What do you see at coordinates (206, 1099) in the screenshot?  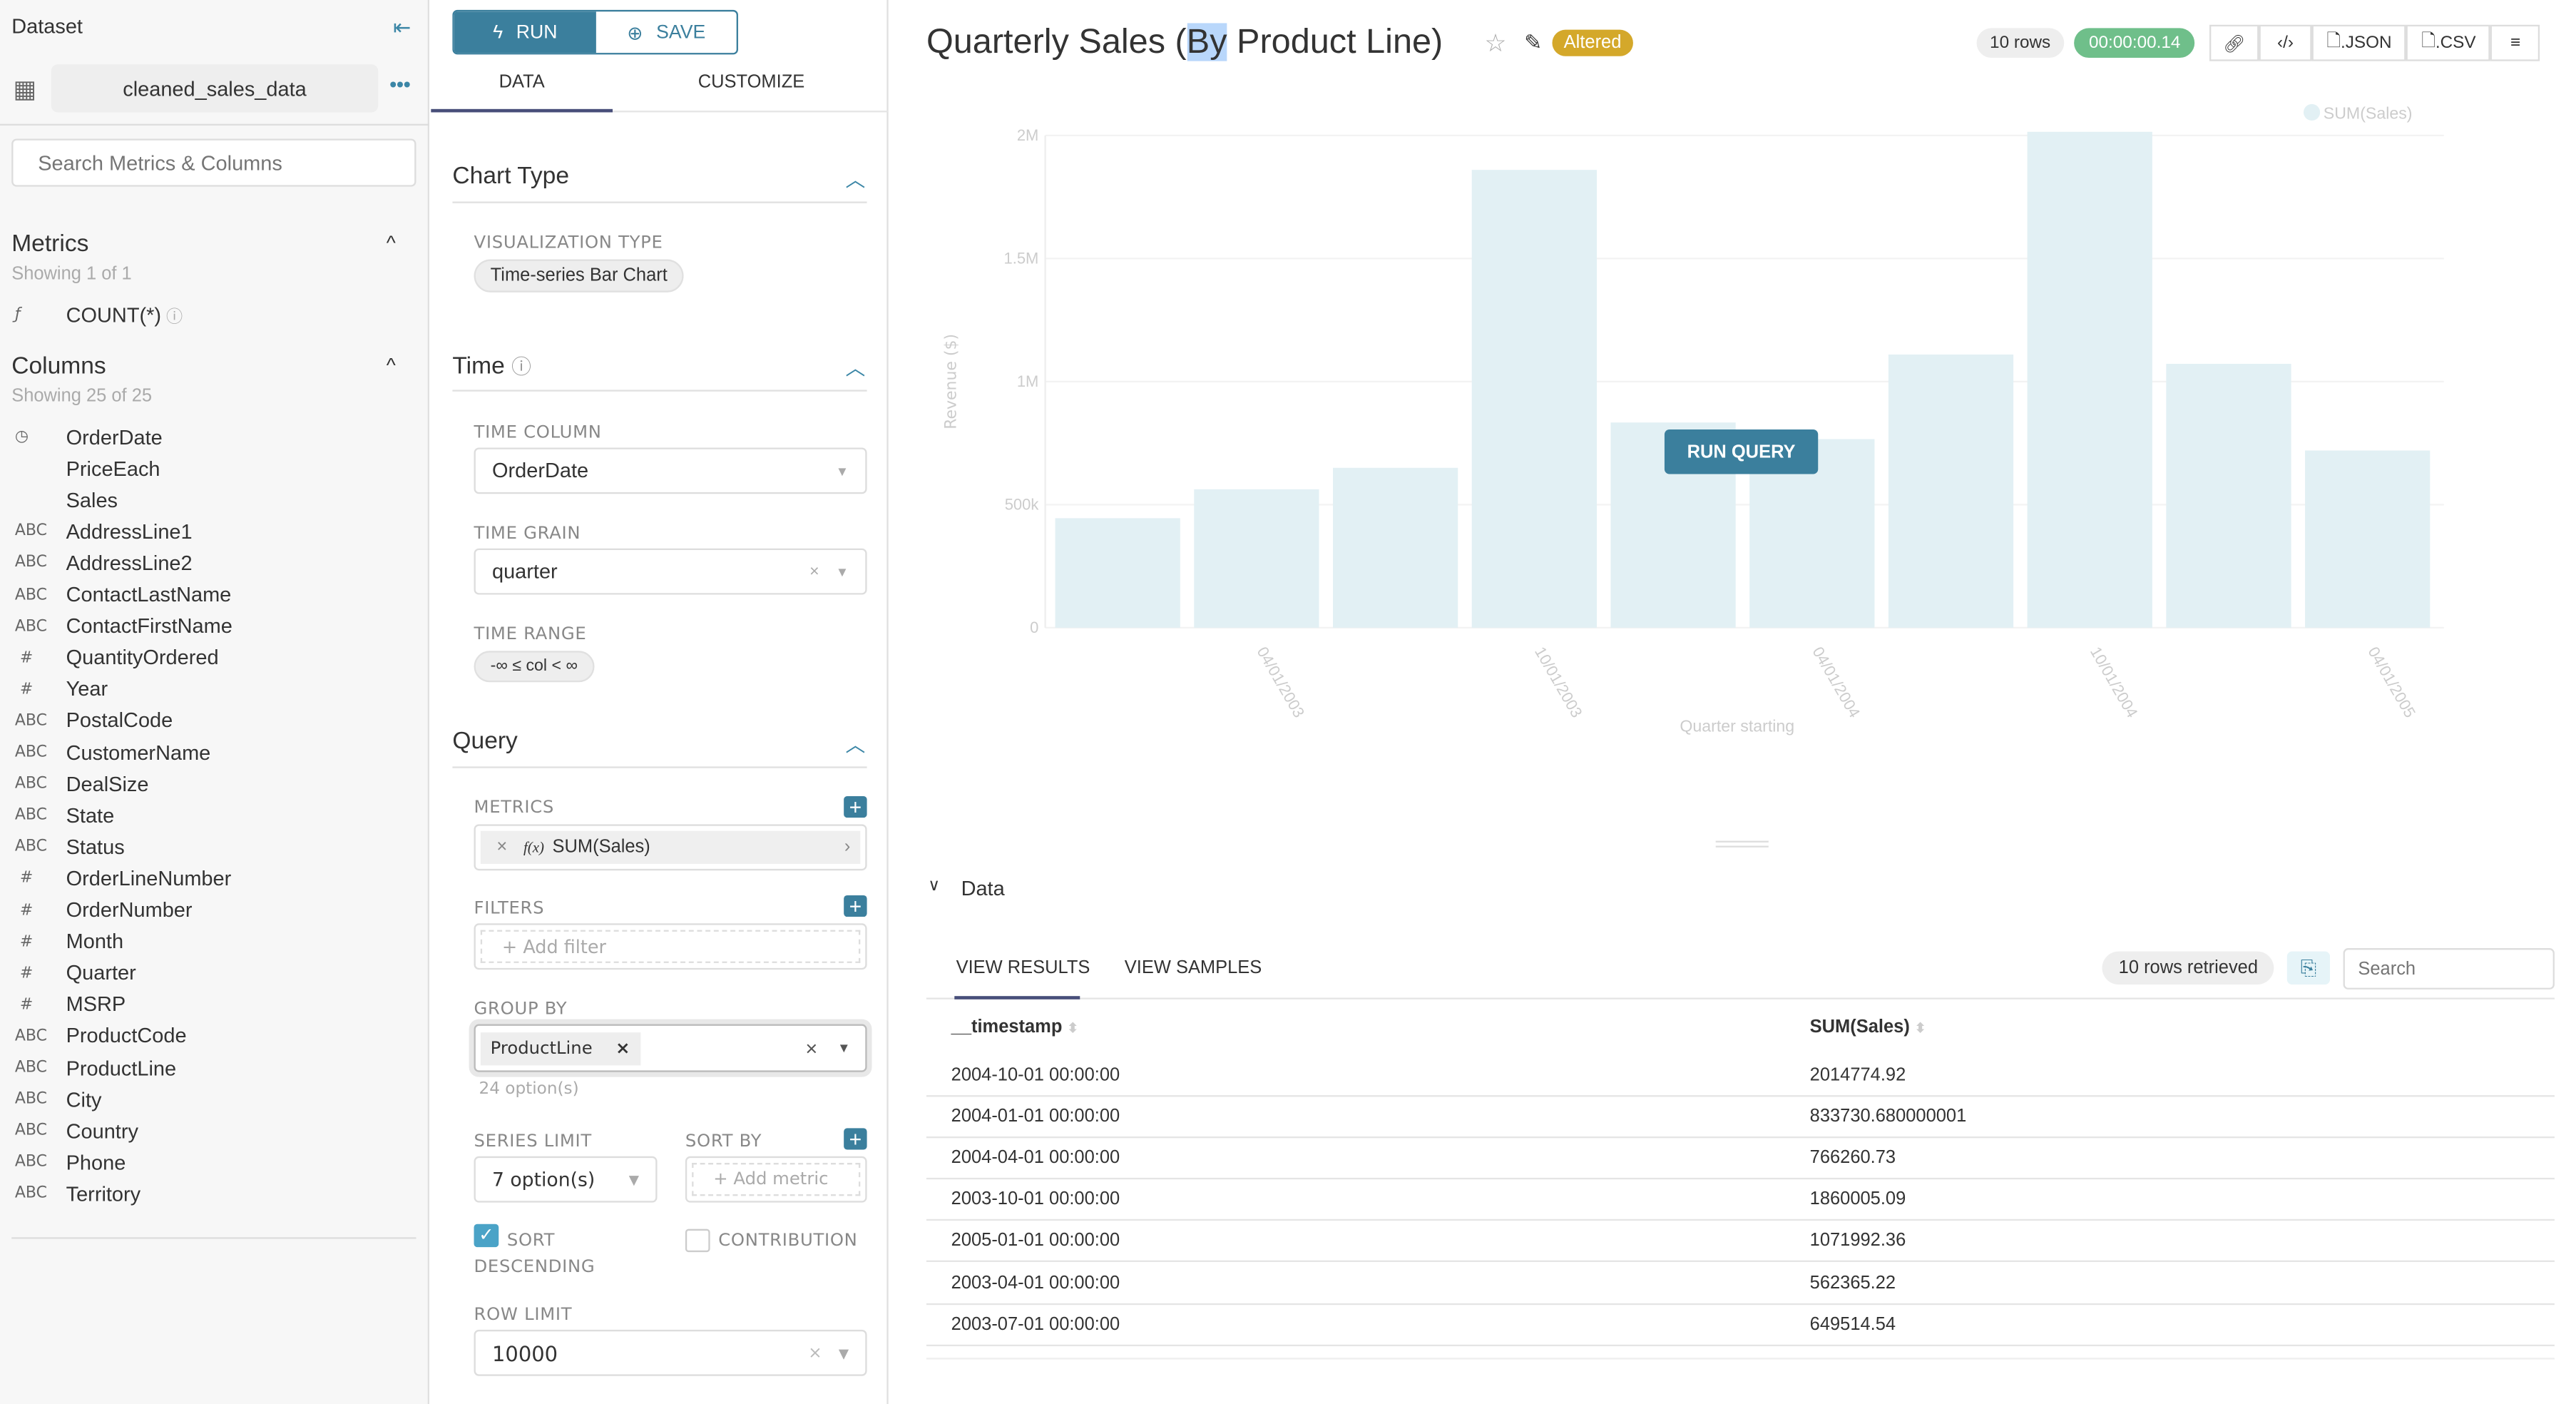 I see `column-item: ABC City` at bounding box center [206, 1099].